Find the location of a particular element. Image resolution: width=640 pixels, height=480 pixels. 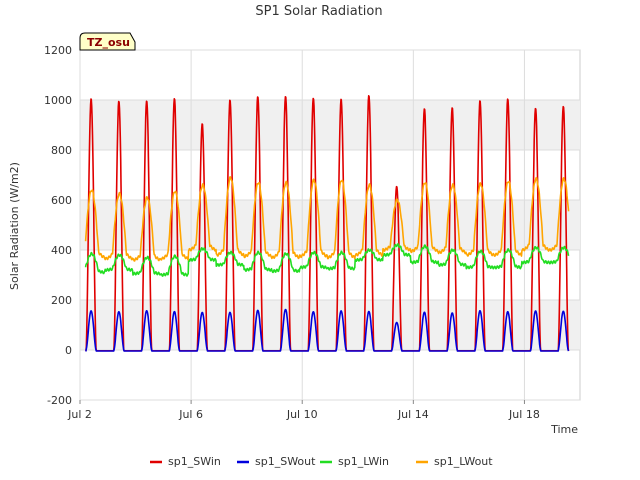

legend-item: sp1_SWin is located at coordinates (185, 461).